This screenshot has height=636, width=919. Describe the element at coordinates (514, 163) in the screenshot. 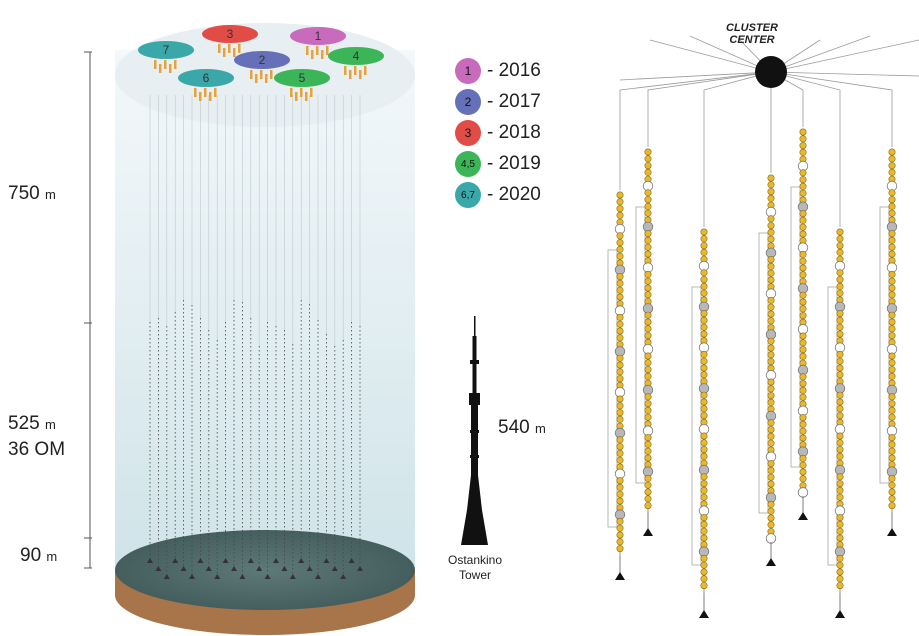

I see `legend-year: - 2019` at that location.